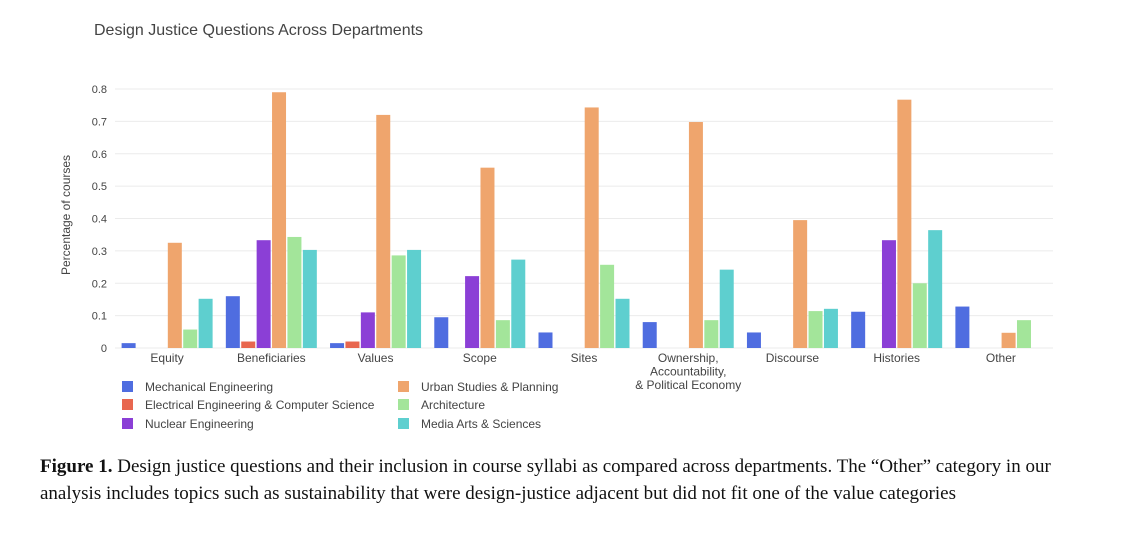 The height and width of the screenshot is (553, 1125). What do you see at coordinates (1001, 358) in the screenshot?
I see `x-category-label: Other` at bounding box center [1001, 358].